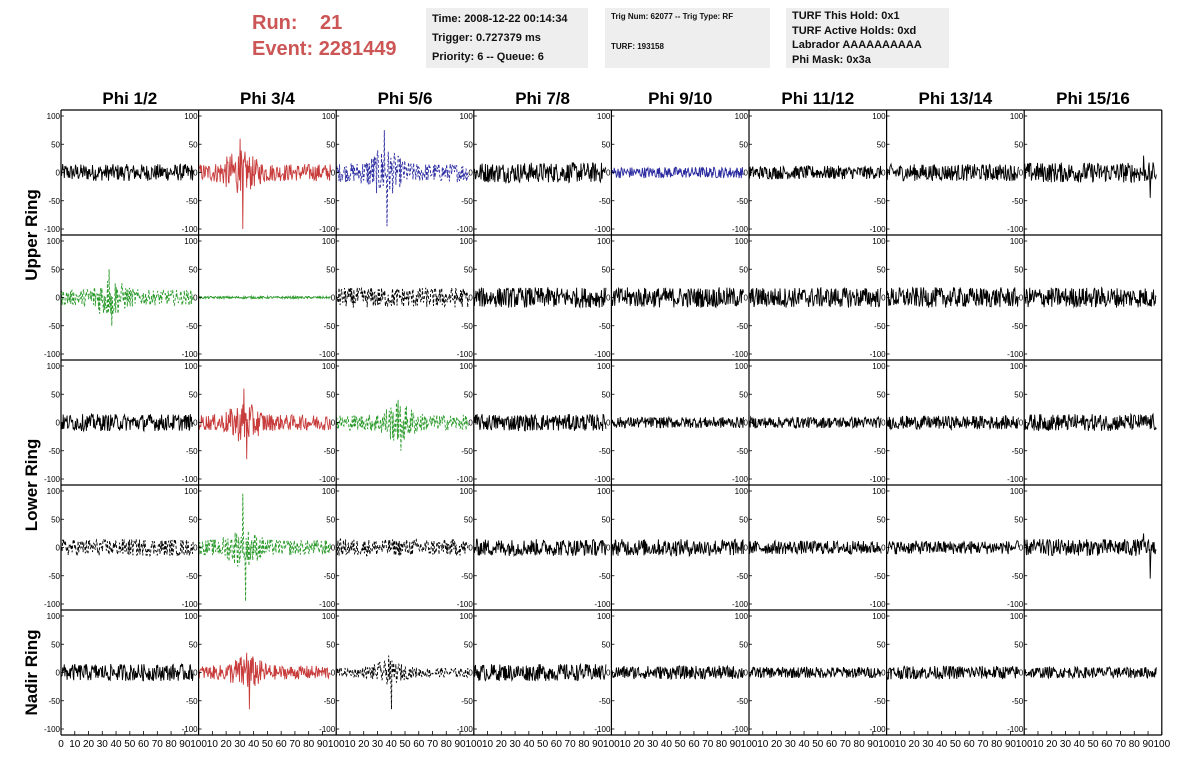 The width and height of the screenshot is (1196, 772). What do you see at coordinates (1093, 98) in the screenshot?
I see `column-label: Phi 15/16` at bounding box center [1093, 98].